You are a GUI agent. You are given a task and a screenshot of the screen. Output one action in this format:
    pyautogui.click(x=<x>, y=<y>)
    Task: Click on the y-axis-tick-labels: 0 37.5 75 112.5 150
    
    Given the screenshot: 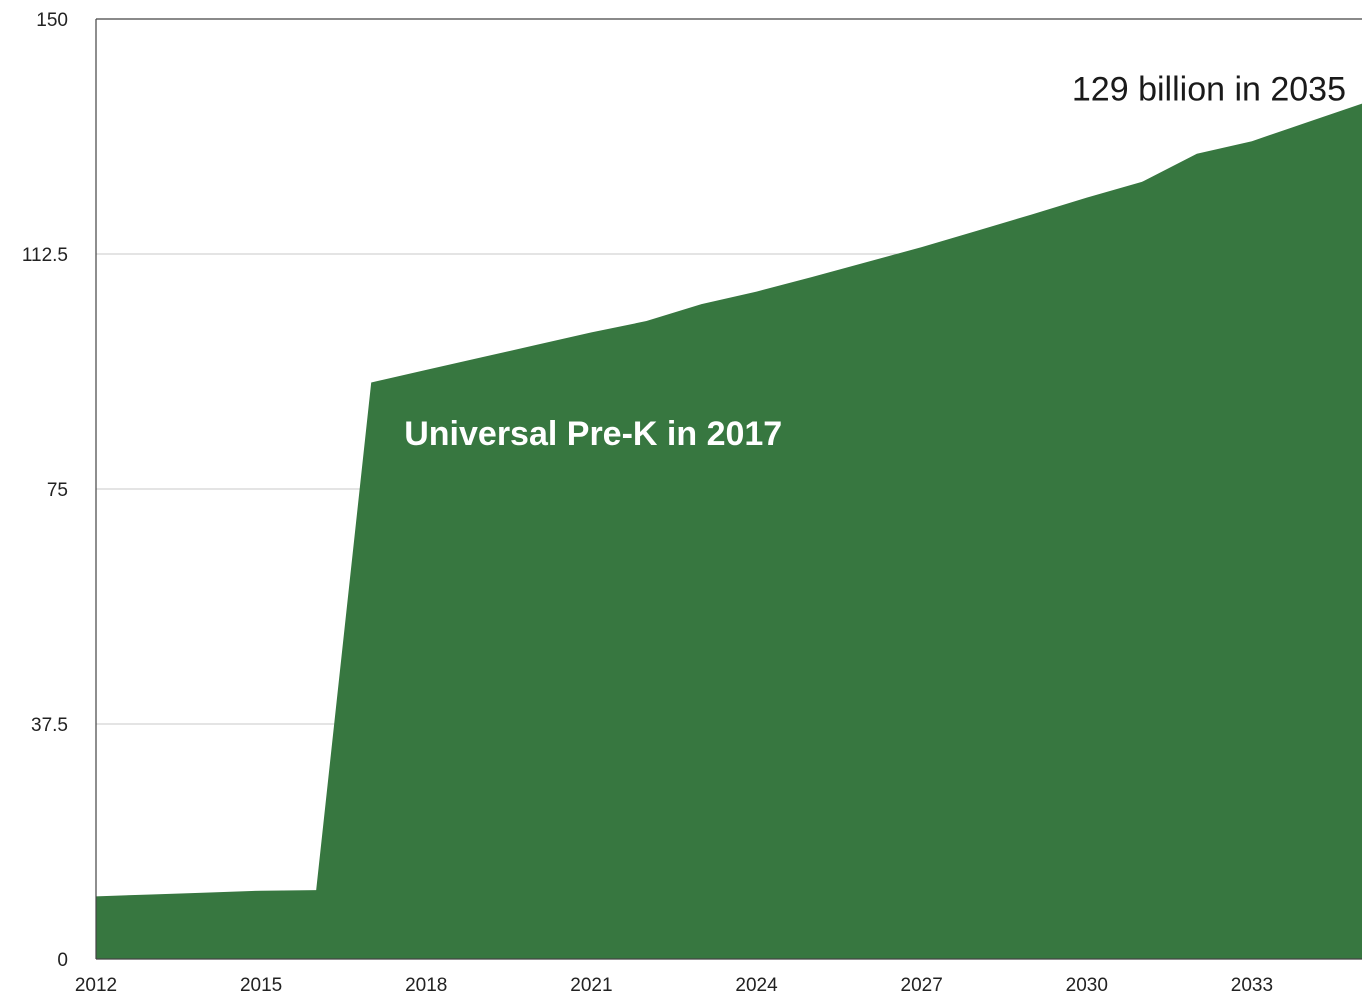 What is the action you would take?
    pyautogui.click(x=45, y=490)
    